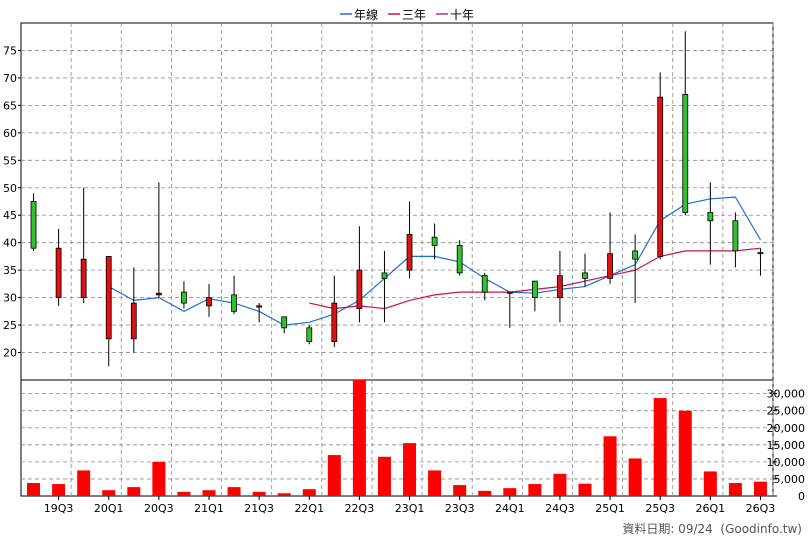  I want to click on legend-label: 年線, so click(366, 14).